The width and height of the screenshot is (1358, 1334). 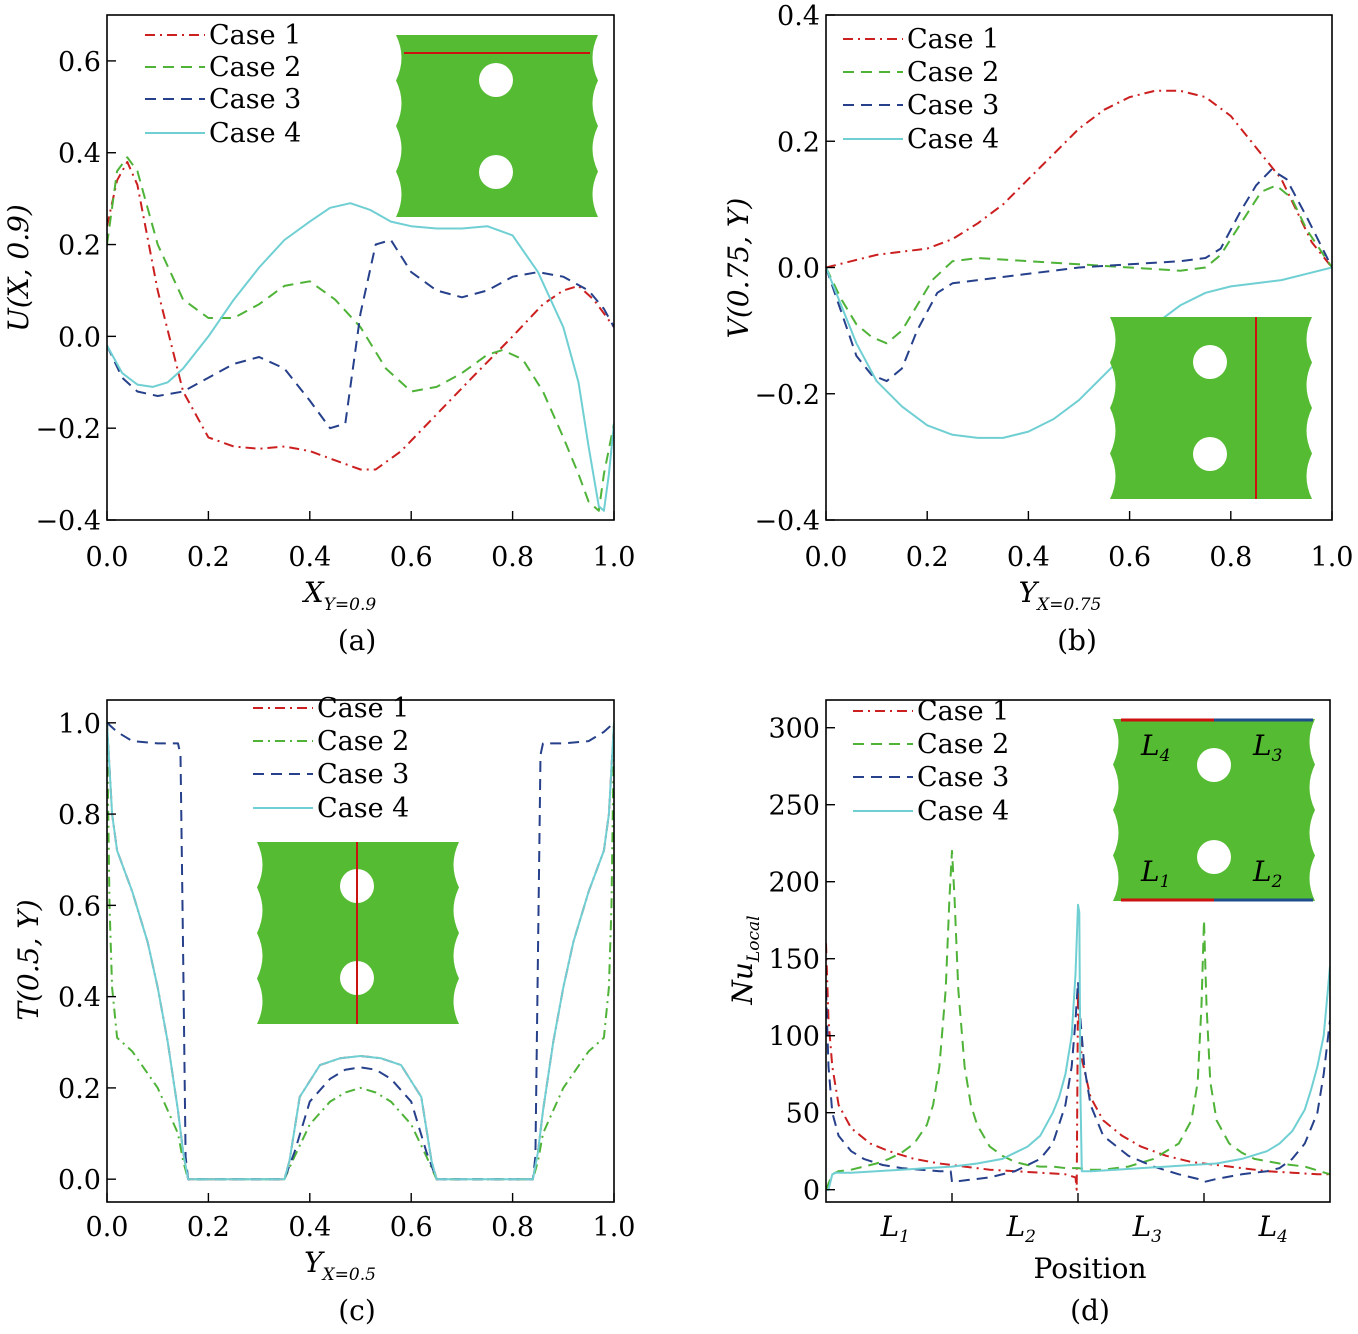 I want to click on x-tick-label: L4, so click(x=1273, y=1228).